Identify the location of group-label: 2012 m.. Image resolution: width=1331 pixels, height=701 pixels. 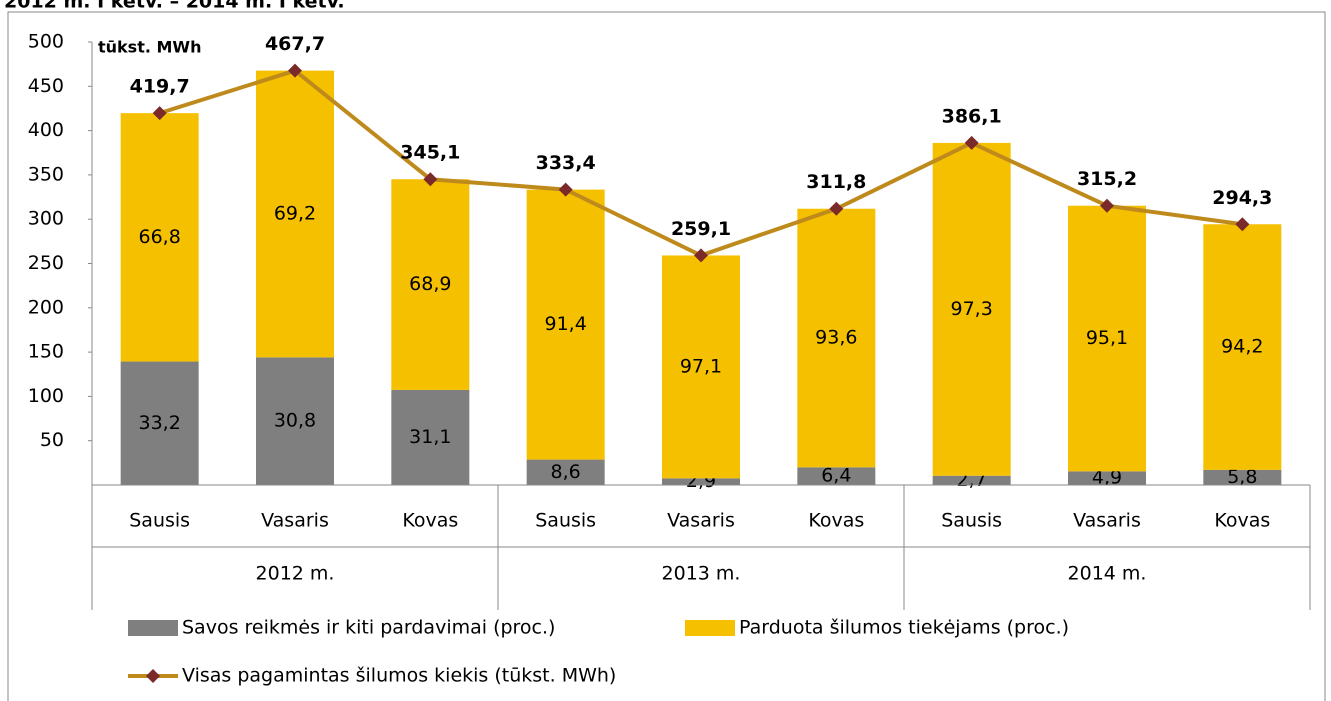
(295, 574).